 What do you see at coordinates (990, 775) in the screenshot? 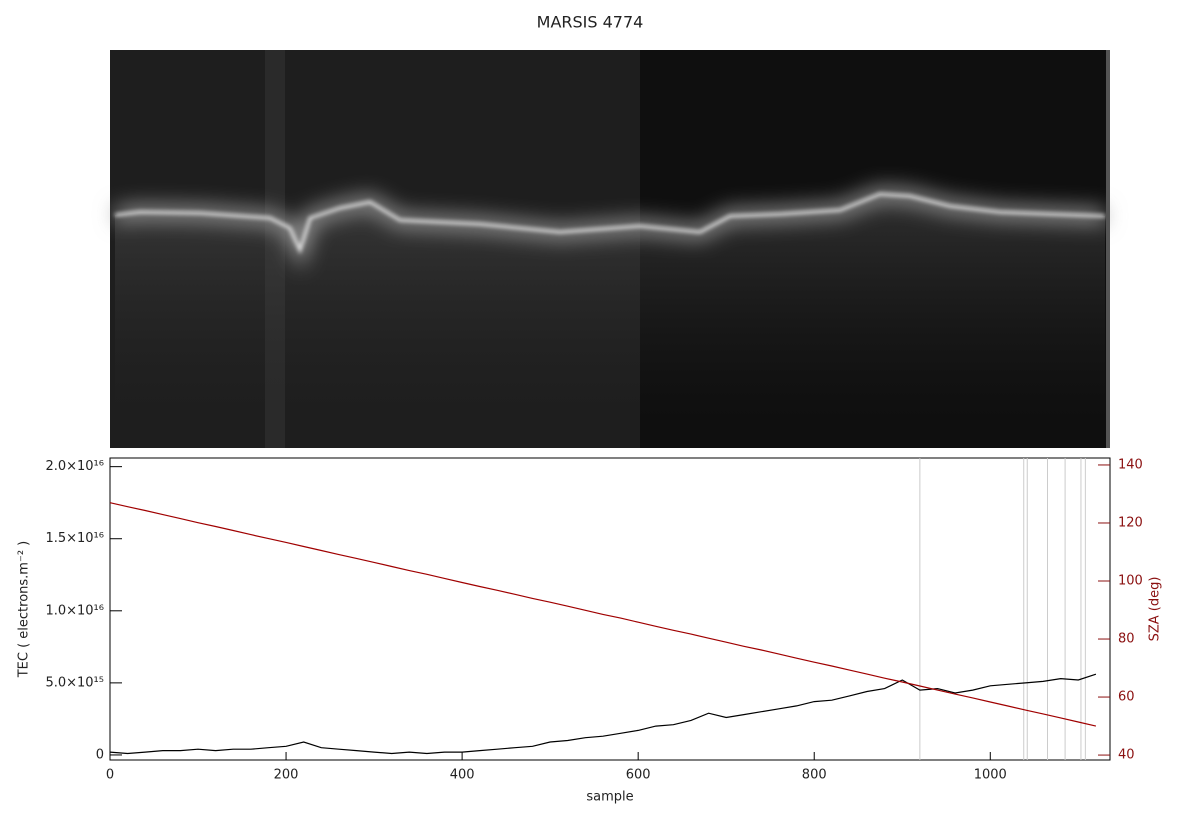
I see `x-tick-label: 1000` at bounding box center [990, 775].